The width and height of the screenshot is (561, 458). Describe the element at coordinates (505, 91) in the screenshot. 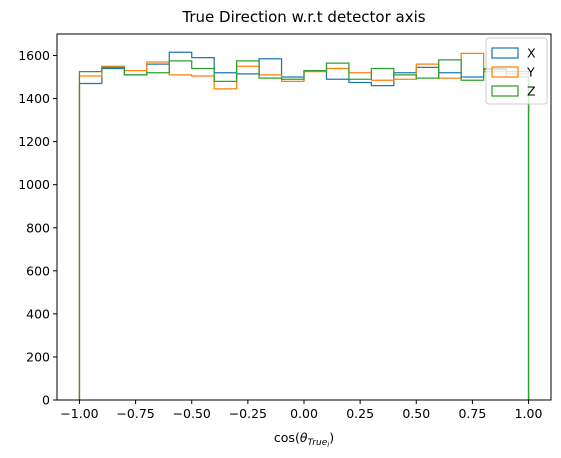

I see `legend-swatch-z` at that location.